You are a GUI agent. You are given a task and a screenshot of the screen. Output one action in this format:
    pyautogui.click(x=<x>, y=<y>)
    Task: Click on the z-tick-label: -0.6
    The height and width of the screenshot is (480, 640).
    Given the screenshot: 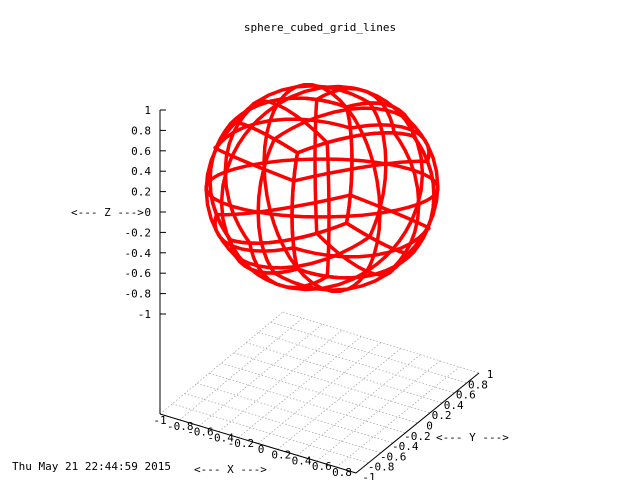 What is the action you would take?
    pyautogui.click(x=138, y=273)
    